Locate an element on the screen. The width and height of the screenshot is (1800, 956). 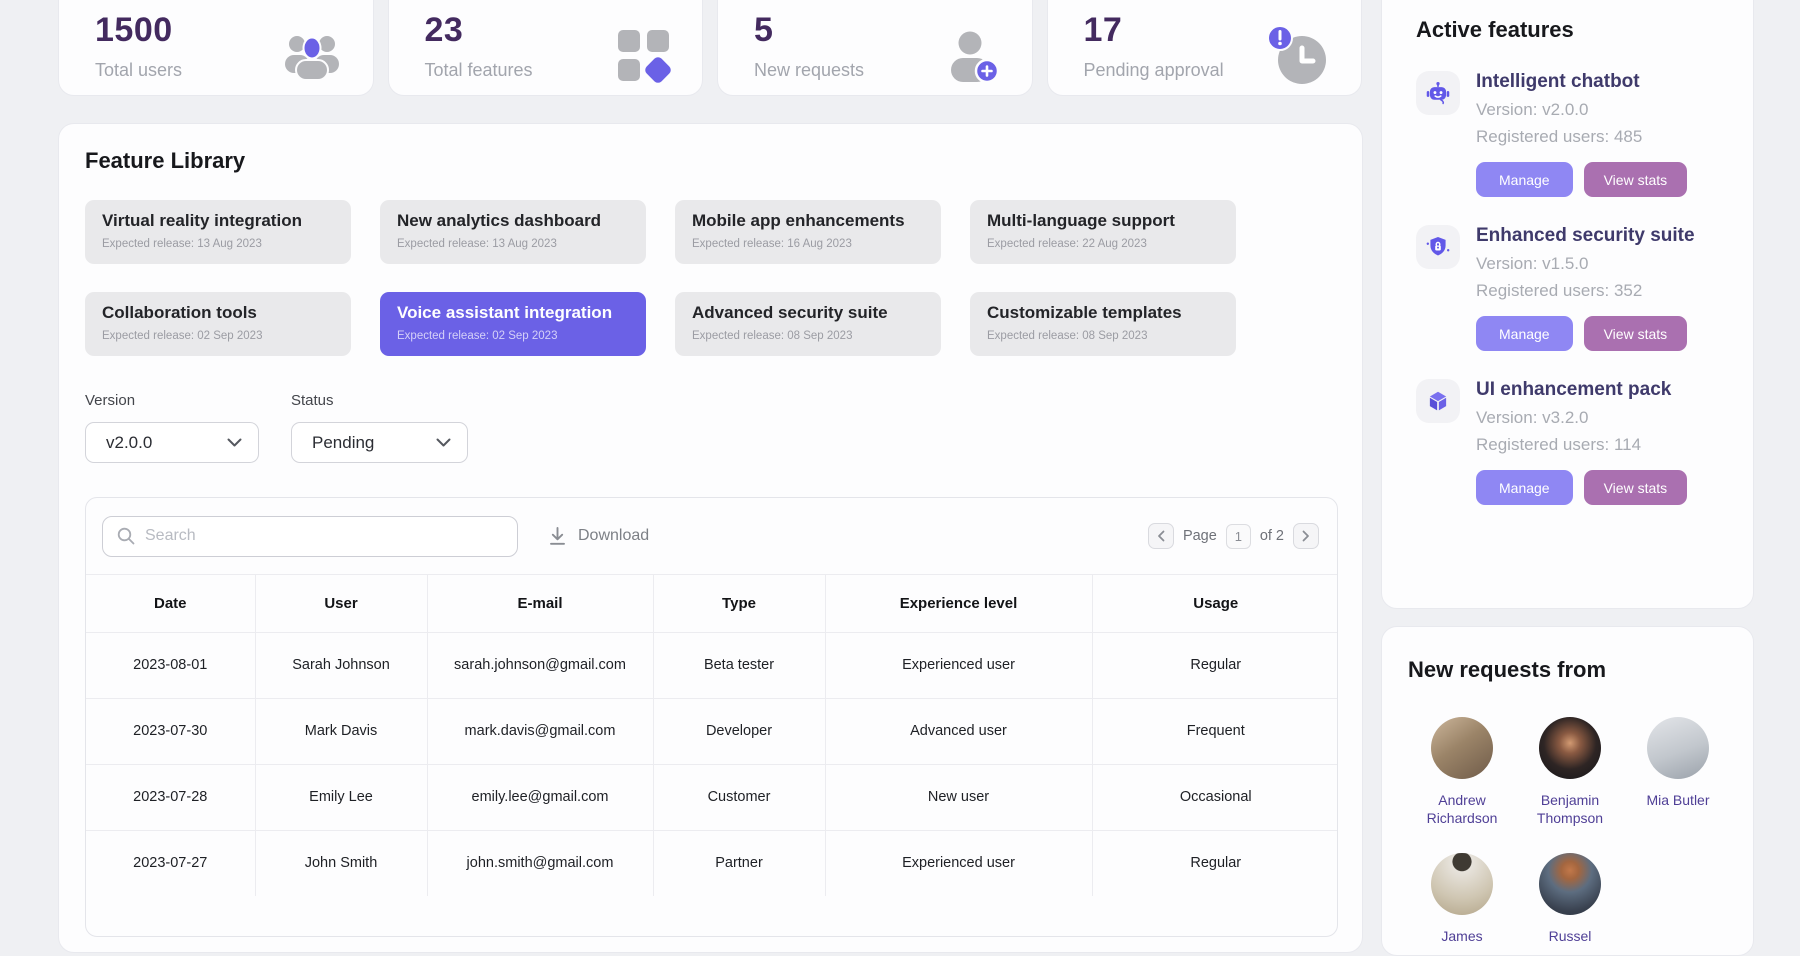
pagination: Page 1 of 2 is located at coordinates (1233, 536).